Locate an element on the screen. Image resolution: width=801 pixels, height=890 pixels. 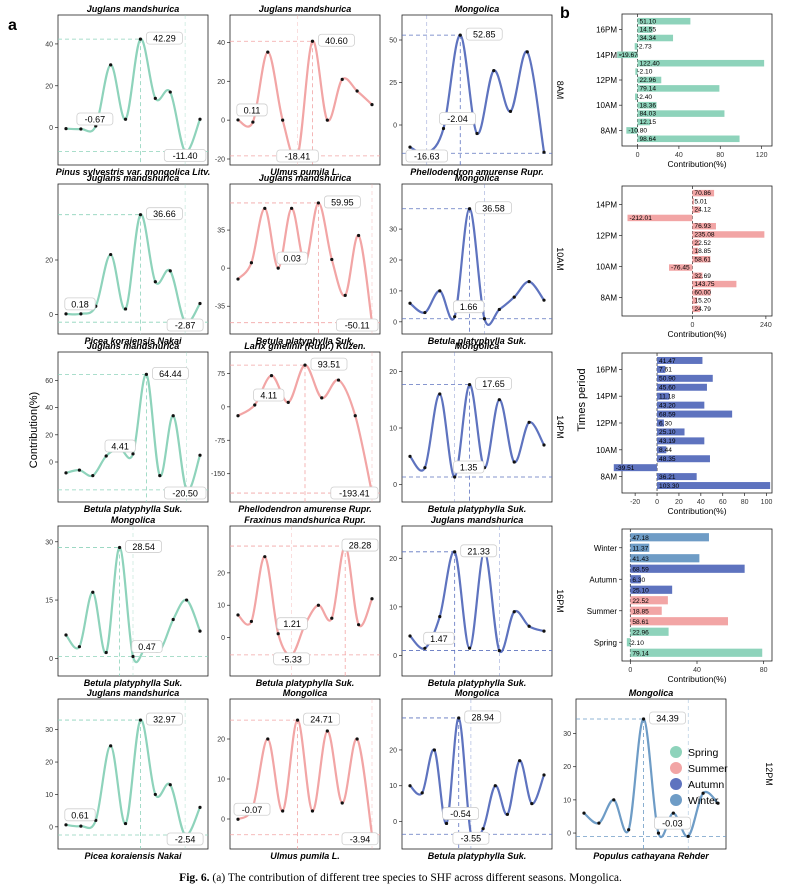
bar-value-label: -76.45 is located at coordinates (680, 268).